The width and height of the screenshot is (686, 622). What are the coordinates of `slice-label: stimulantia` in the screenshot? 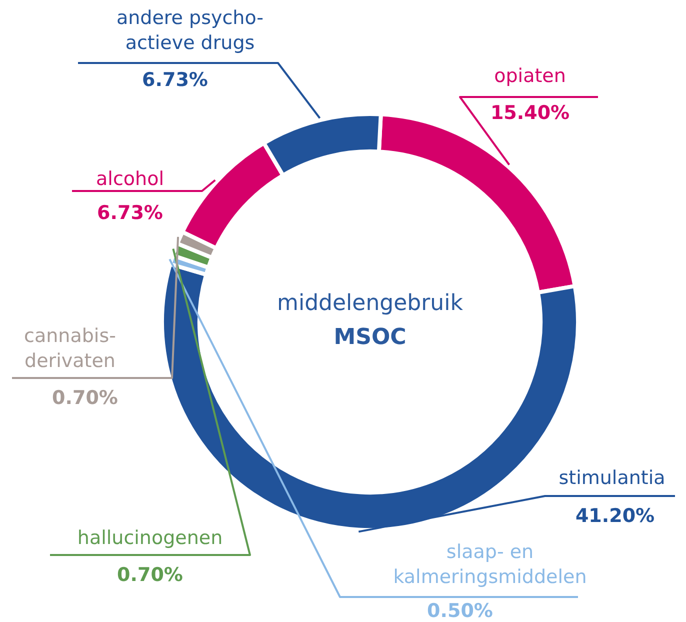 It's located at (612, 478).